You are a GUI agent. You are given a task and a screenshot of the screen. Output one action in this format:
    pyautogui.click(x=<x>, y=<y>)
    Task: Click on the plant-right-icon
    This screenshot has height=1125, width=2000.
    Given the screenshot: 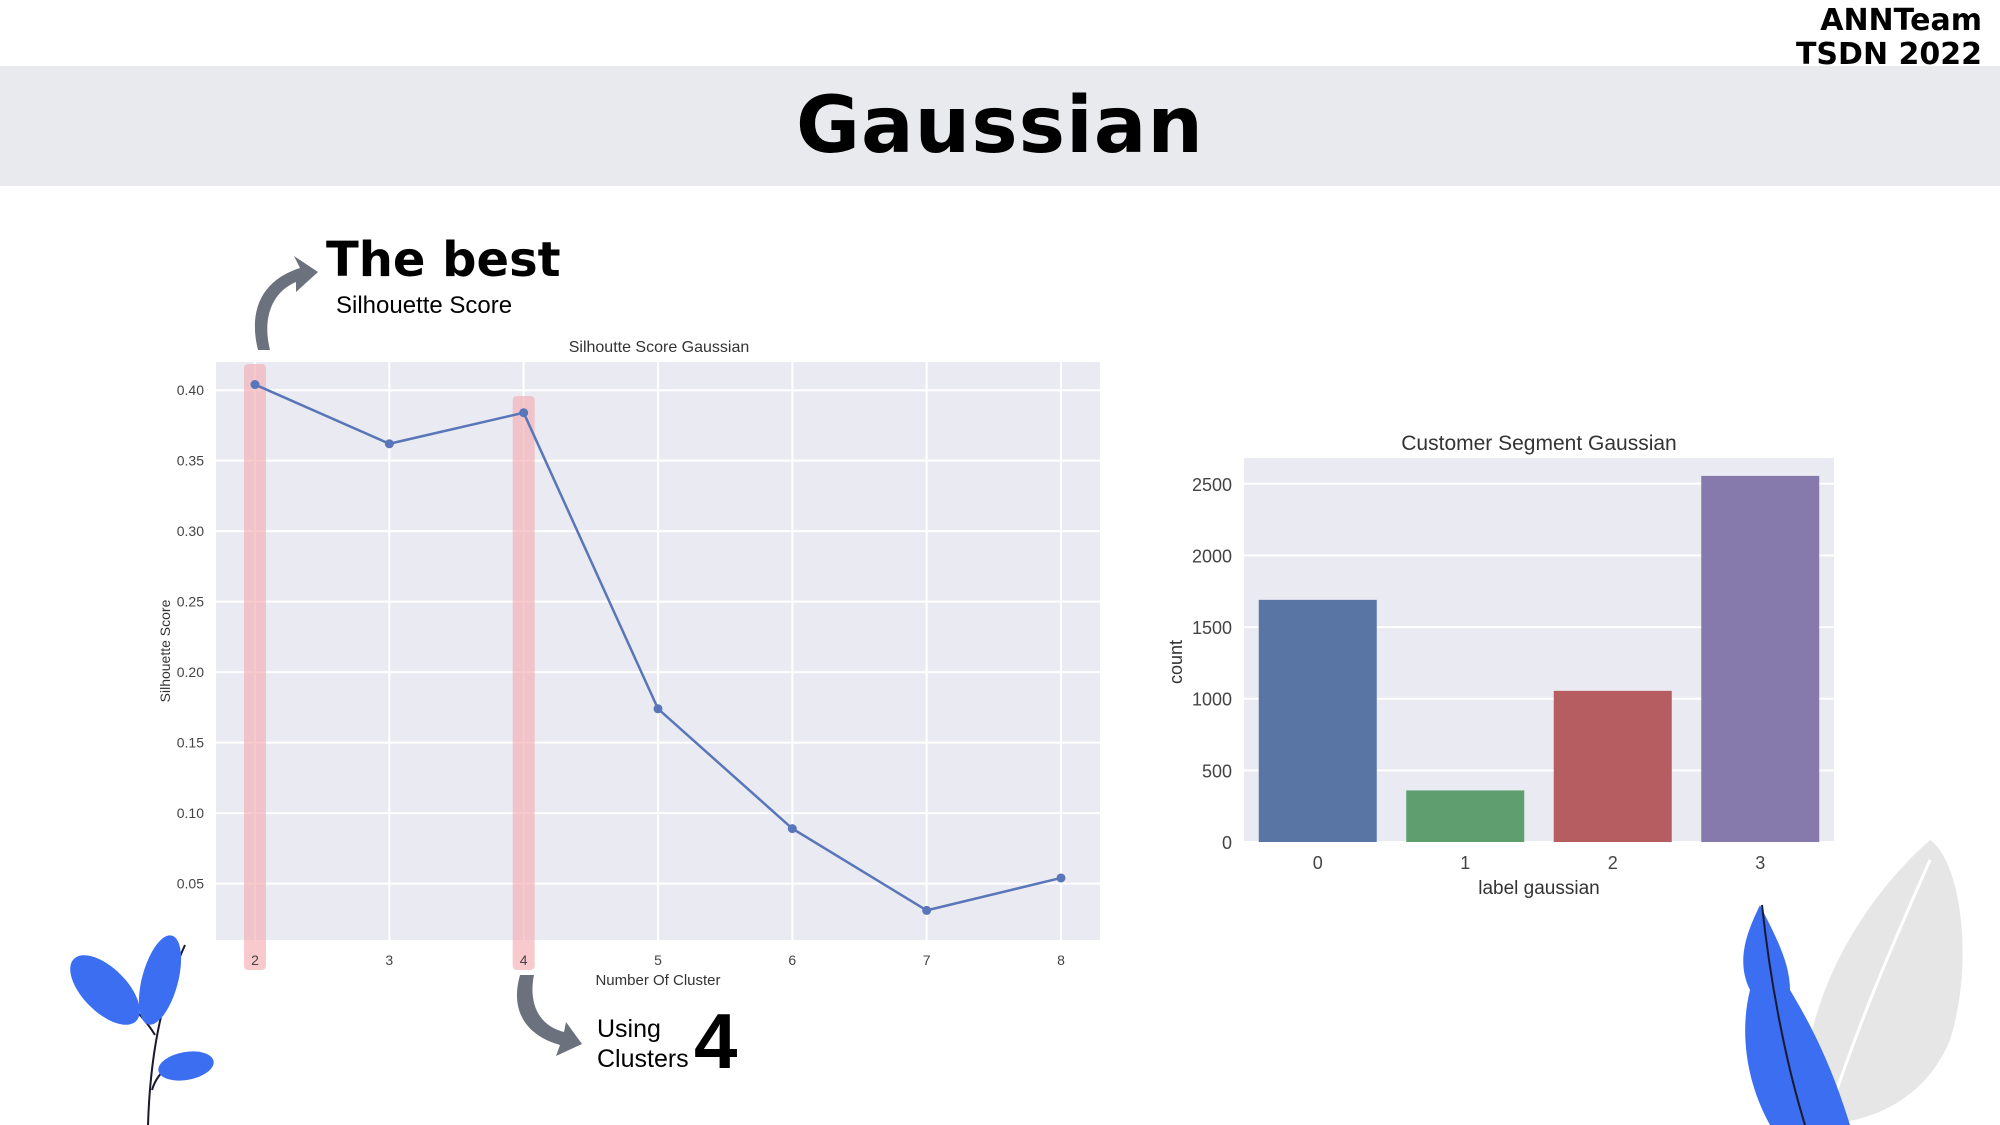 What is the action you would take?
    pyautogui.click(x=1853, y=982)
    